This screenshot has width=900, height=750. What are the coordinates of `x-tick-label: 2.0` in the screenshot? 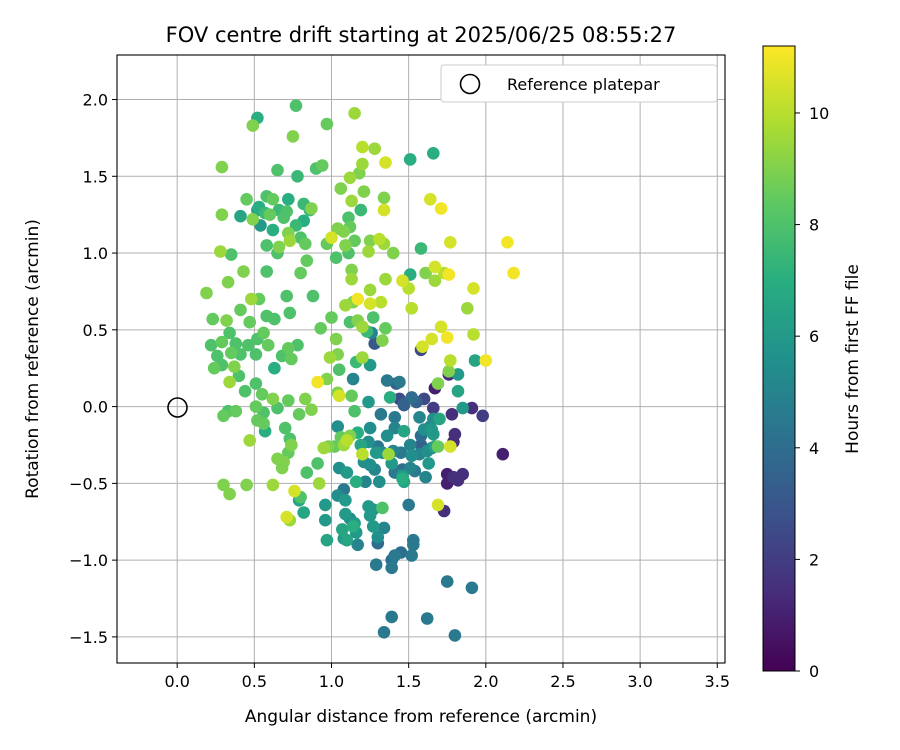 It's located at (485, 681).